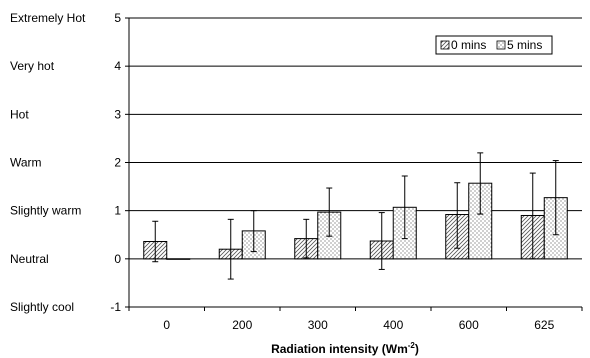  What do you see at coordinates (393, 325) in the screenshot?
I see `x-tick-label: 400` at bounding box center [393, 325].